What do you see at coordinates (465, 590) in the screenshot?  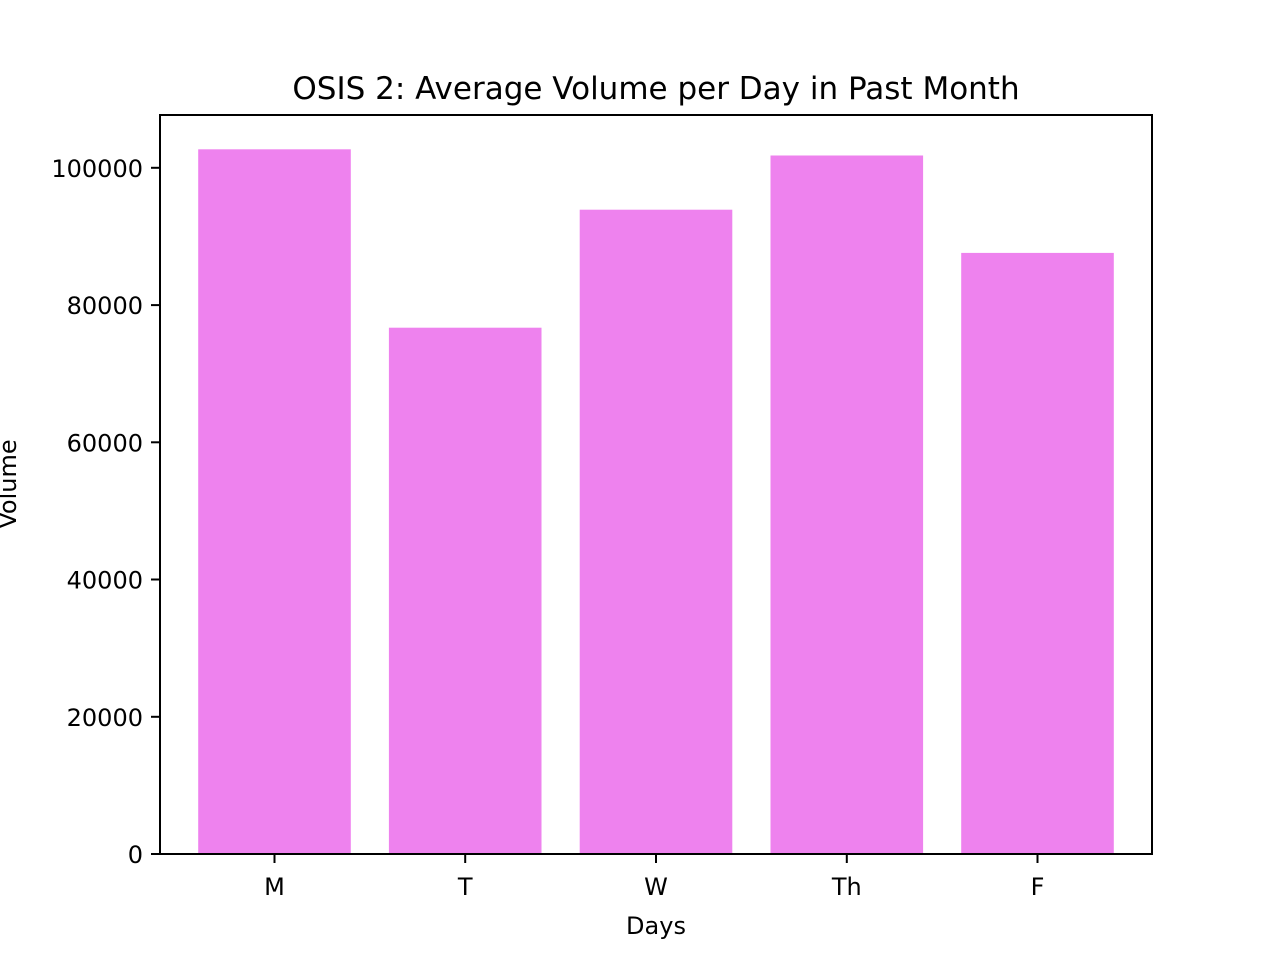 I see `bar-t` at bounding box center [465, 590].